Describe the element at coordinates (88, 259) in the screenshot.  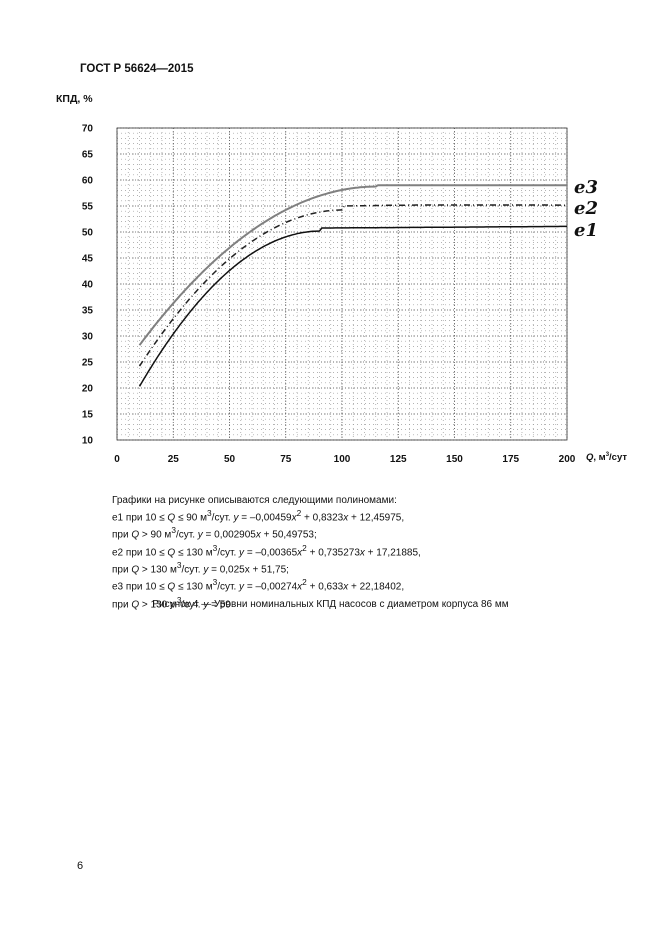
I see `y-tick-label: 45` at that location.